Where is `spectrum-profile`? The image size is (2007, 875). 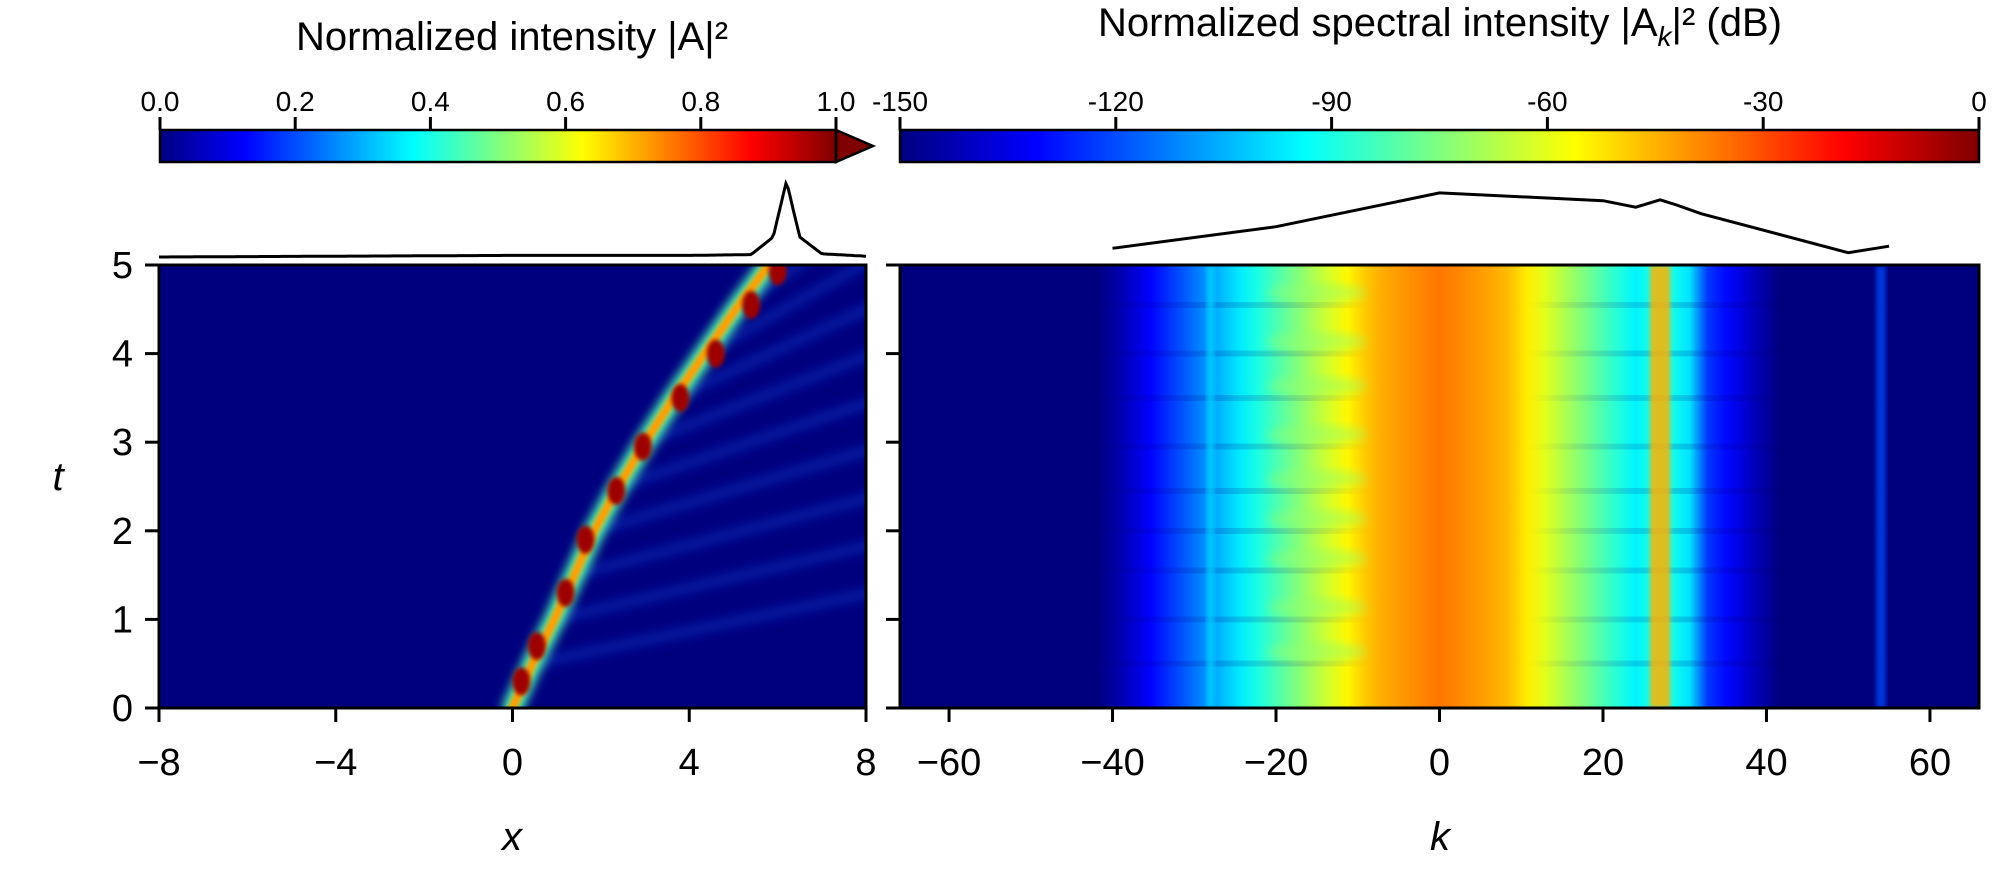
spectrum-profile is located at coordinates (1501, 223).